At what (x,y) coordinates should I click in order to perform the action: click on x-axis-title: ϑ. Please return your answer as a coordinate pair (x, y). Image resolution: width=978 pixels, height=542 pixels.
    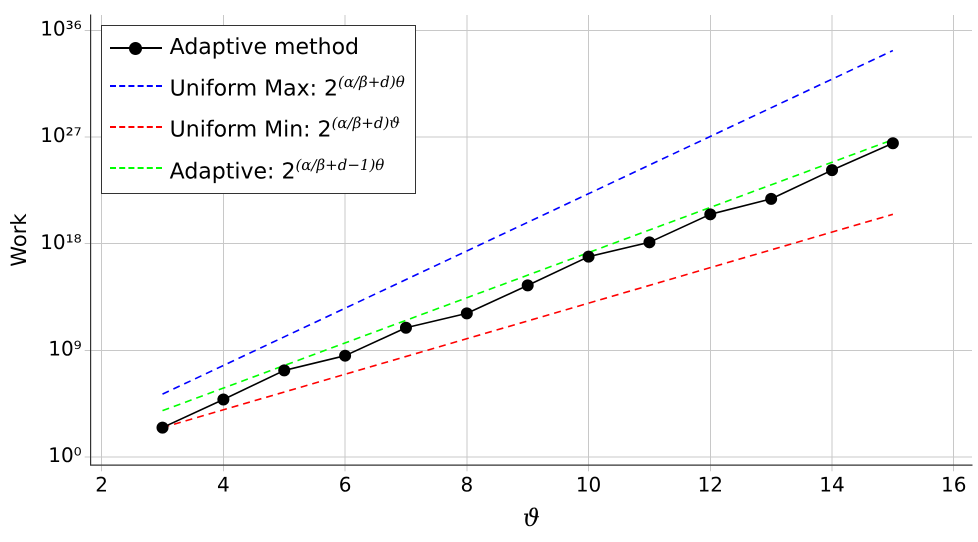
    Looking at the image, I should click on (531, 518).